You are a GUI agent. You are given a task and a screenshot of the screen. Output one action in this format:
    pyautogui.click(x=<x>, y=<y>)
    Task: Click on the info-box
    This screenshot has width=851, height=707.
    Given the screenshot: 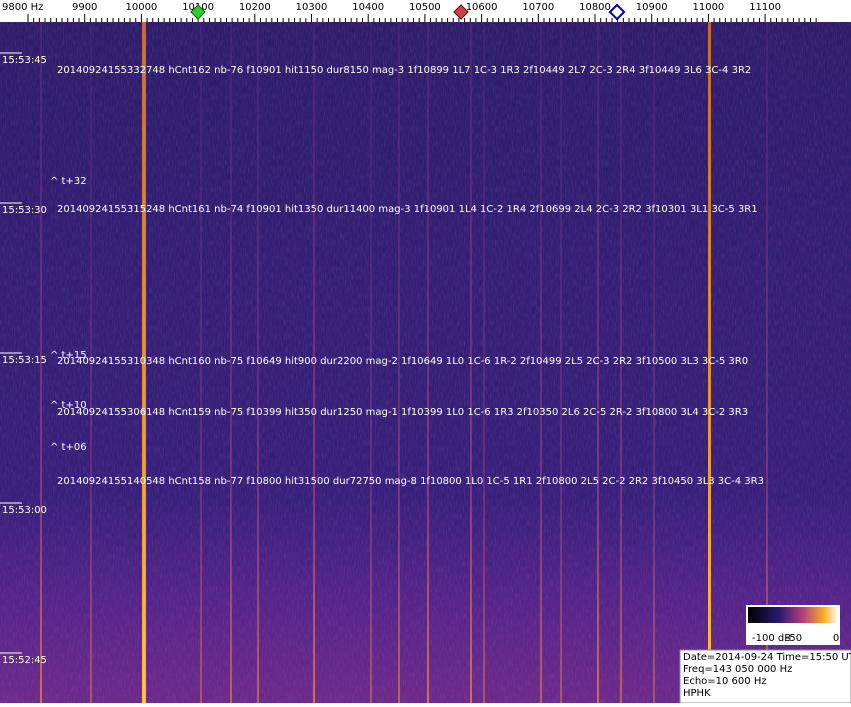 What is the action you would take?
    pyautogui.click(x=765, y=676)
    